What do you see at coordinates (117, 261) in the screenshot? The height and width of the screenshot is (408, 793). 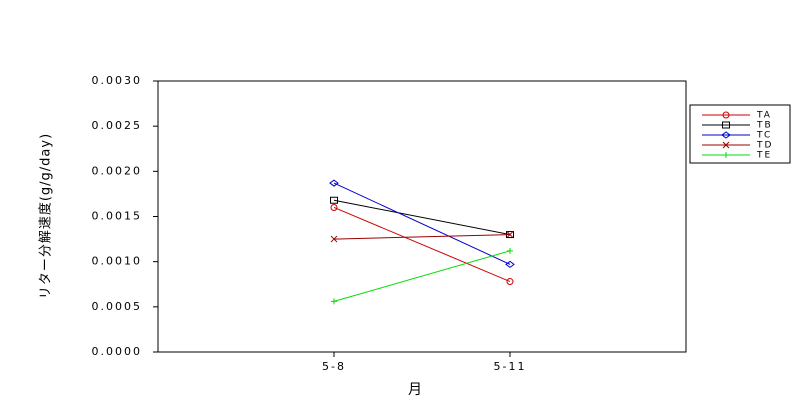 I see `y-tick-label: 0.0010` at bounding box center [117, 261].